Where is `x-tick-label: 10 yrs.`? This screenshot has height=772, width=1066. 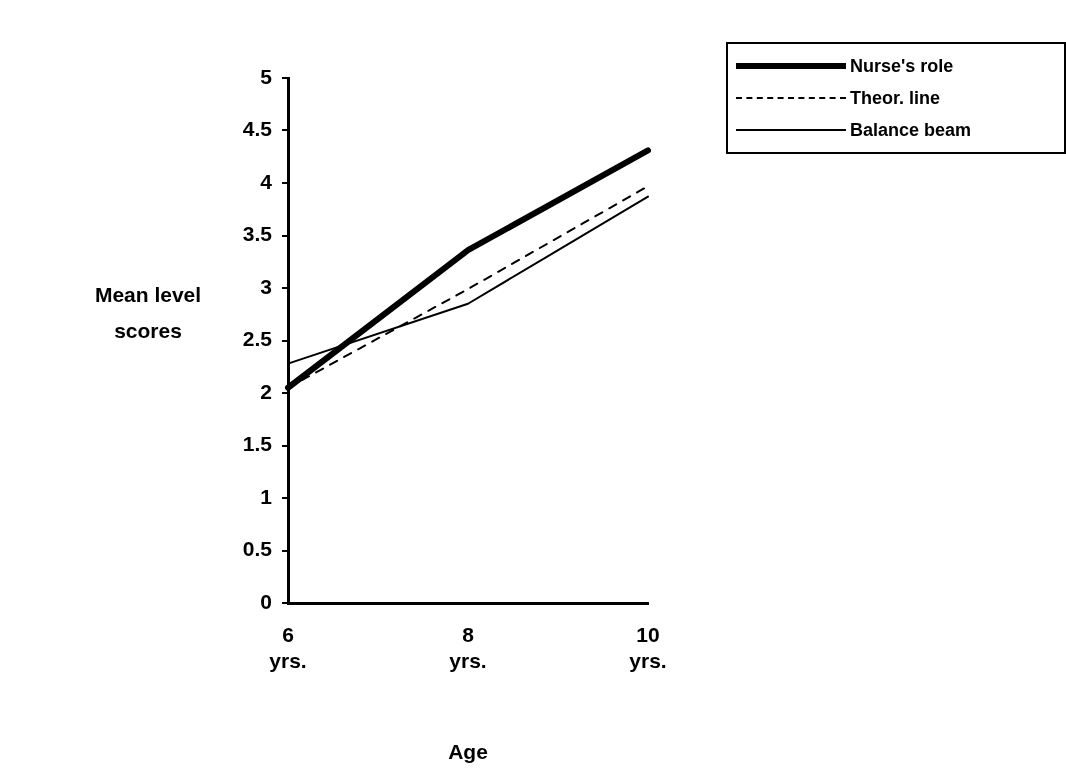 x-tick-label: 10 yrs. is located at coordinates (648, 647).